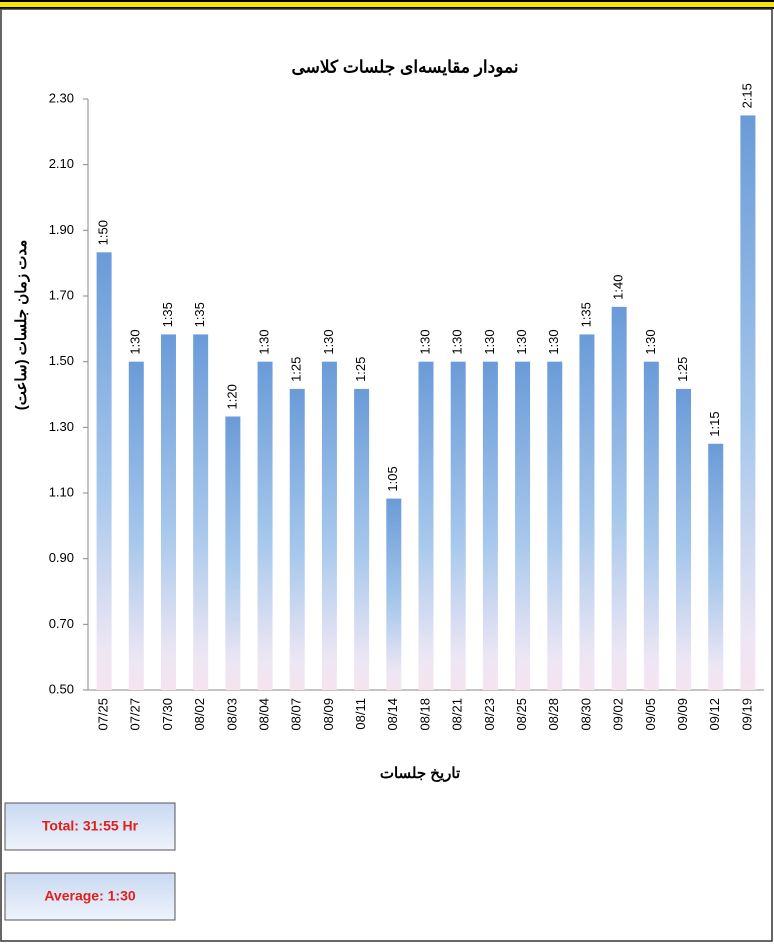  I want to click on x-tick-label: 08/09, so click(328, 714).